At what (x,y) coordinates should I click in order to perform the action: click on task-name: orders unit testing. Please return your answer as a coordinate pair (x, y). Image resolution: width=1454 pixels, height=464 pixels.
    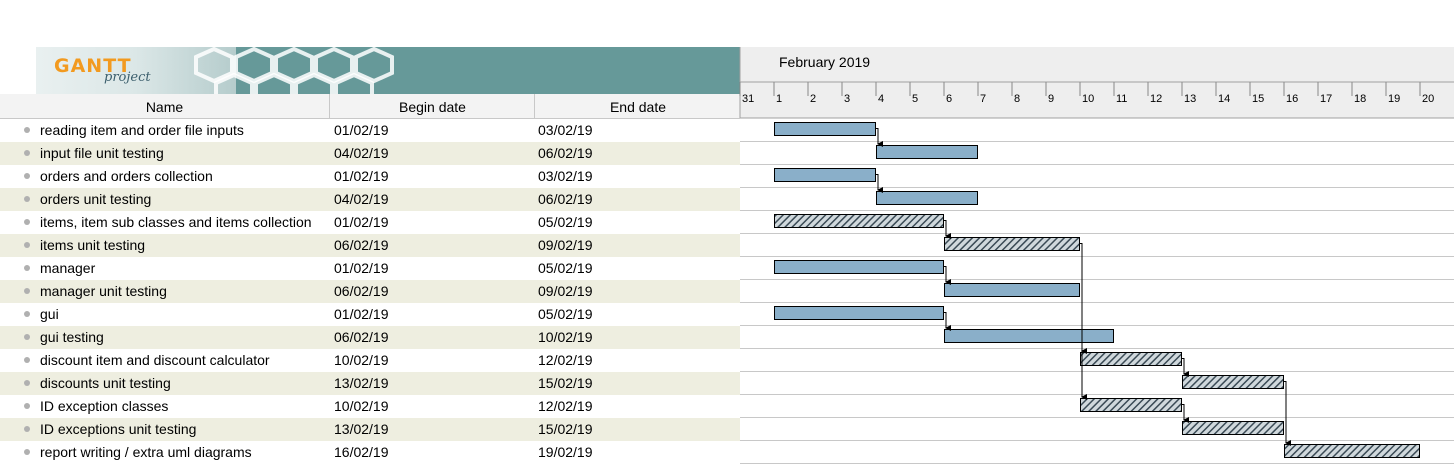
    Looking at the image, I should click on (96, 199).